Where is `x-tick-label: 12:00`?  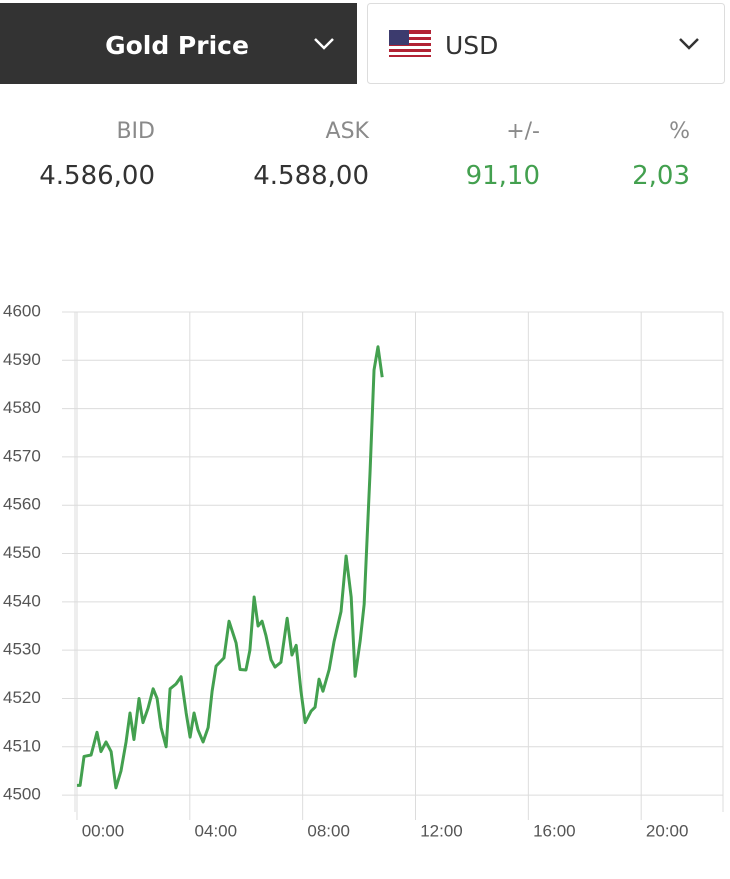
x-tick-label: 12:00 is located at coordinates (441, 830).